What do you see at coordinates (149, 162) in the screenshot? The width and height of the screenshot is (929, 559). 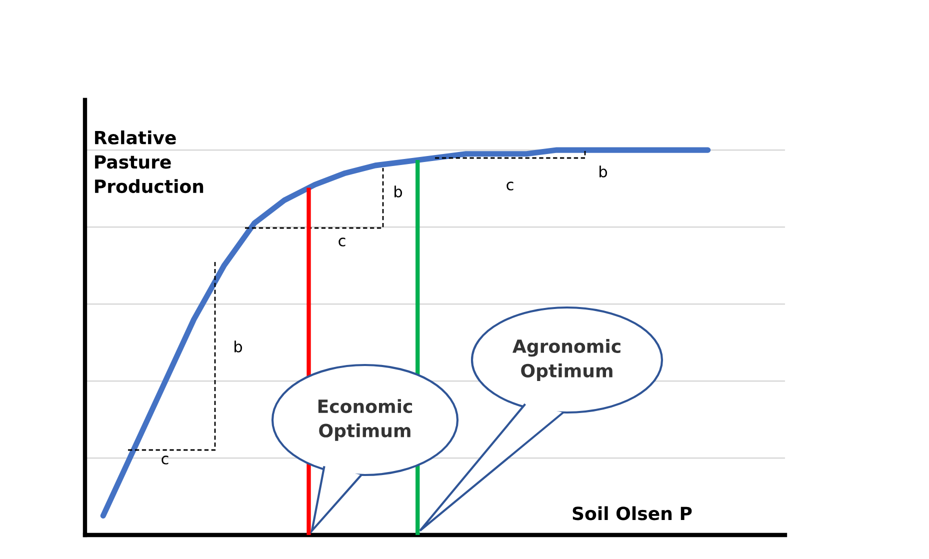 I see `y-axis-title: Relative Pasture Production` at bounding box center [149, 162].